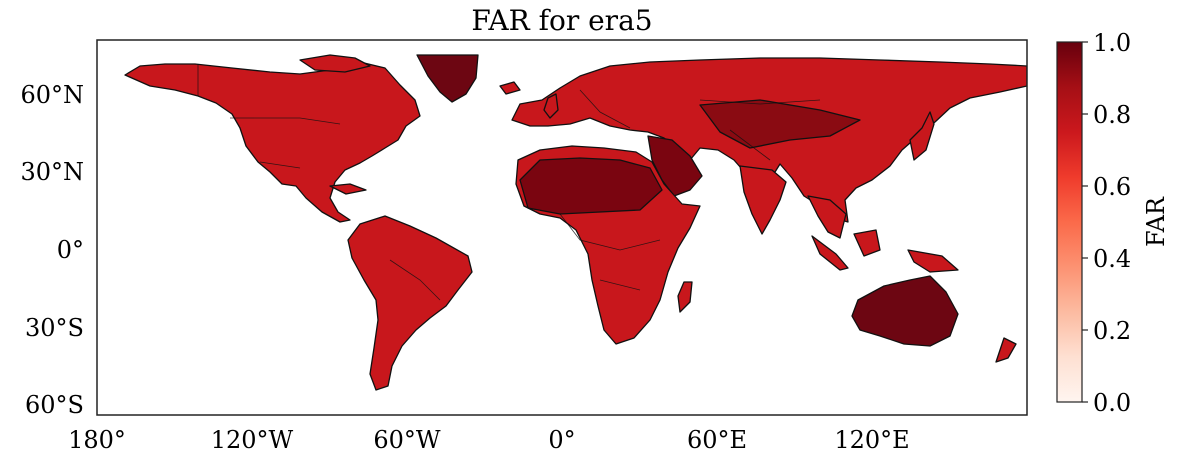  What do you see at coordinates (561, 20) in the screenshot?
I see `map-title: FAR for era5` at bounding box center [561, 20].